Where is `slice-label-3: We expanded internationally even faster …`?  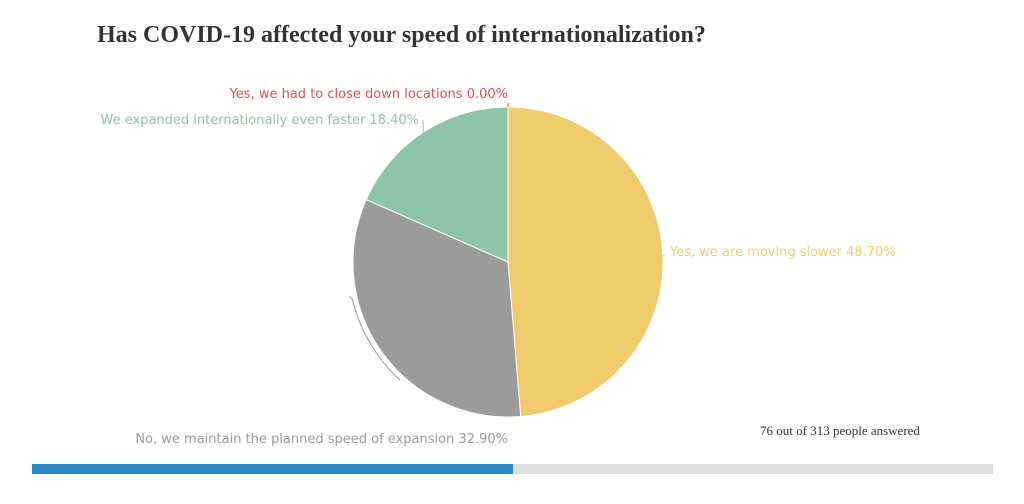 slice-label-3: We expanded internationally even faster … is located at coordinates (260, 120).